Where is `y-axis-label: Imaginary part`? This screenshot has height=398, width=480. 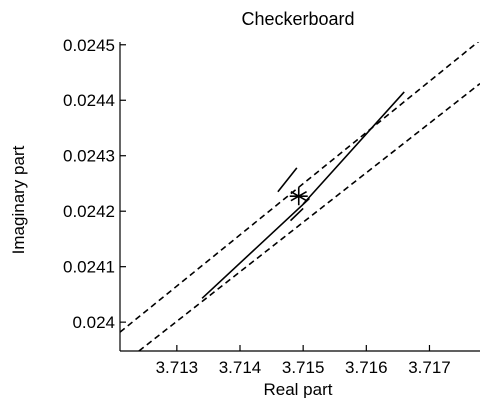 y-axis-label: Imaginary part is located at coordinates (18, 199).